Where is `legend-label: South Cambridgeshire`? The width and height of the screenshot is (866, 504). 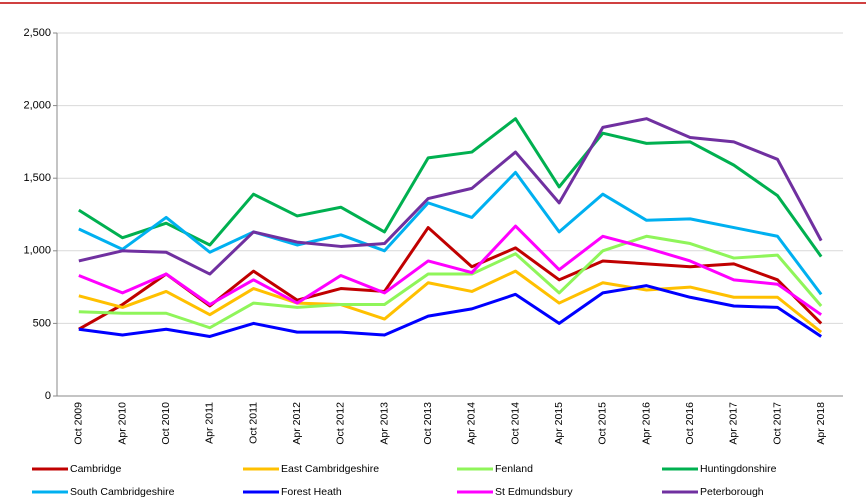 legend-label: South Cambridgeshire is located at coordinates (122, 492).